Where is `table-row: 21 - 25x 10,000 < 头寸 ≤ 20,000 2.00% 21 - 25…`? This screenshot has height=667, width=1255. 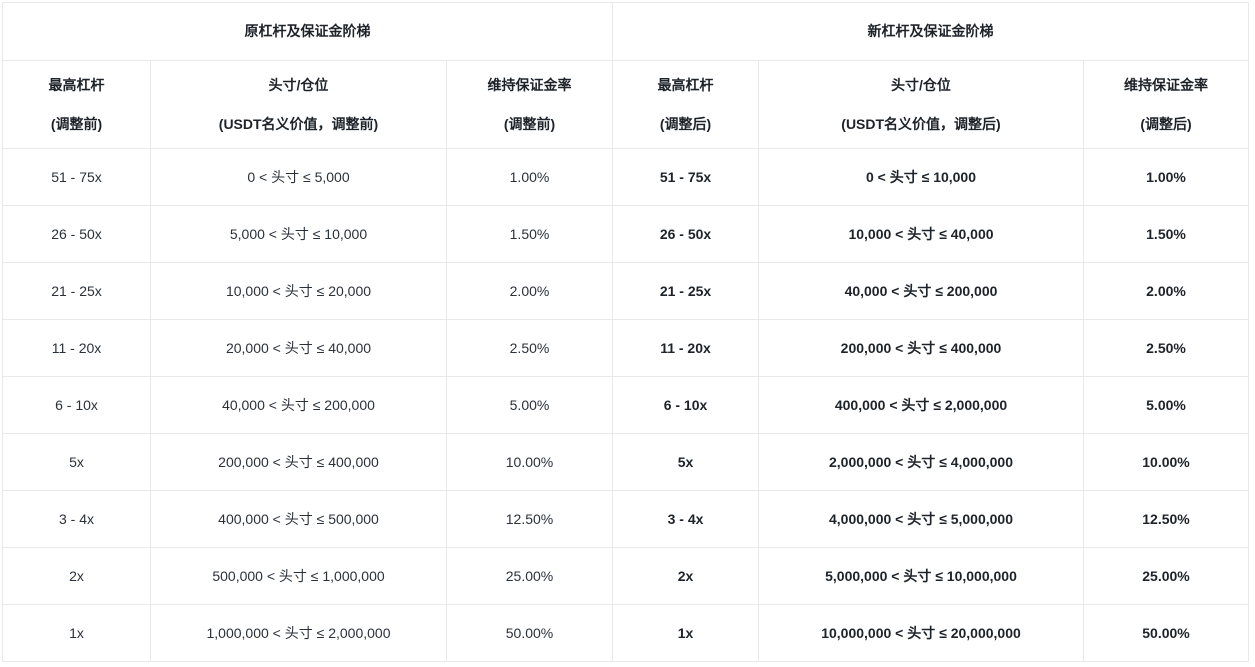 table-row: 21 - 25x 10,000 < 头寸 ≤ 20,000 2.00% 21 - 25… is located at coordinates (625, 291).